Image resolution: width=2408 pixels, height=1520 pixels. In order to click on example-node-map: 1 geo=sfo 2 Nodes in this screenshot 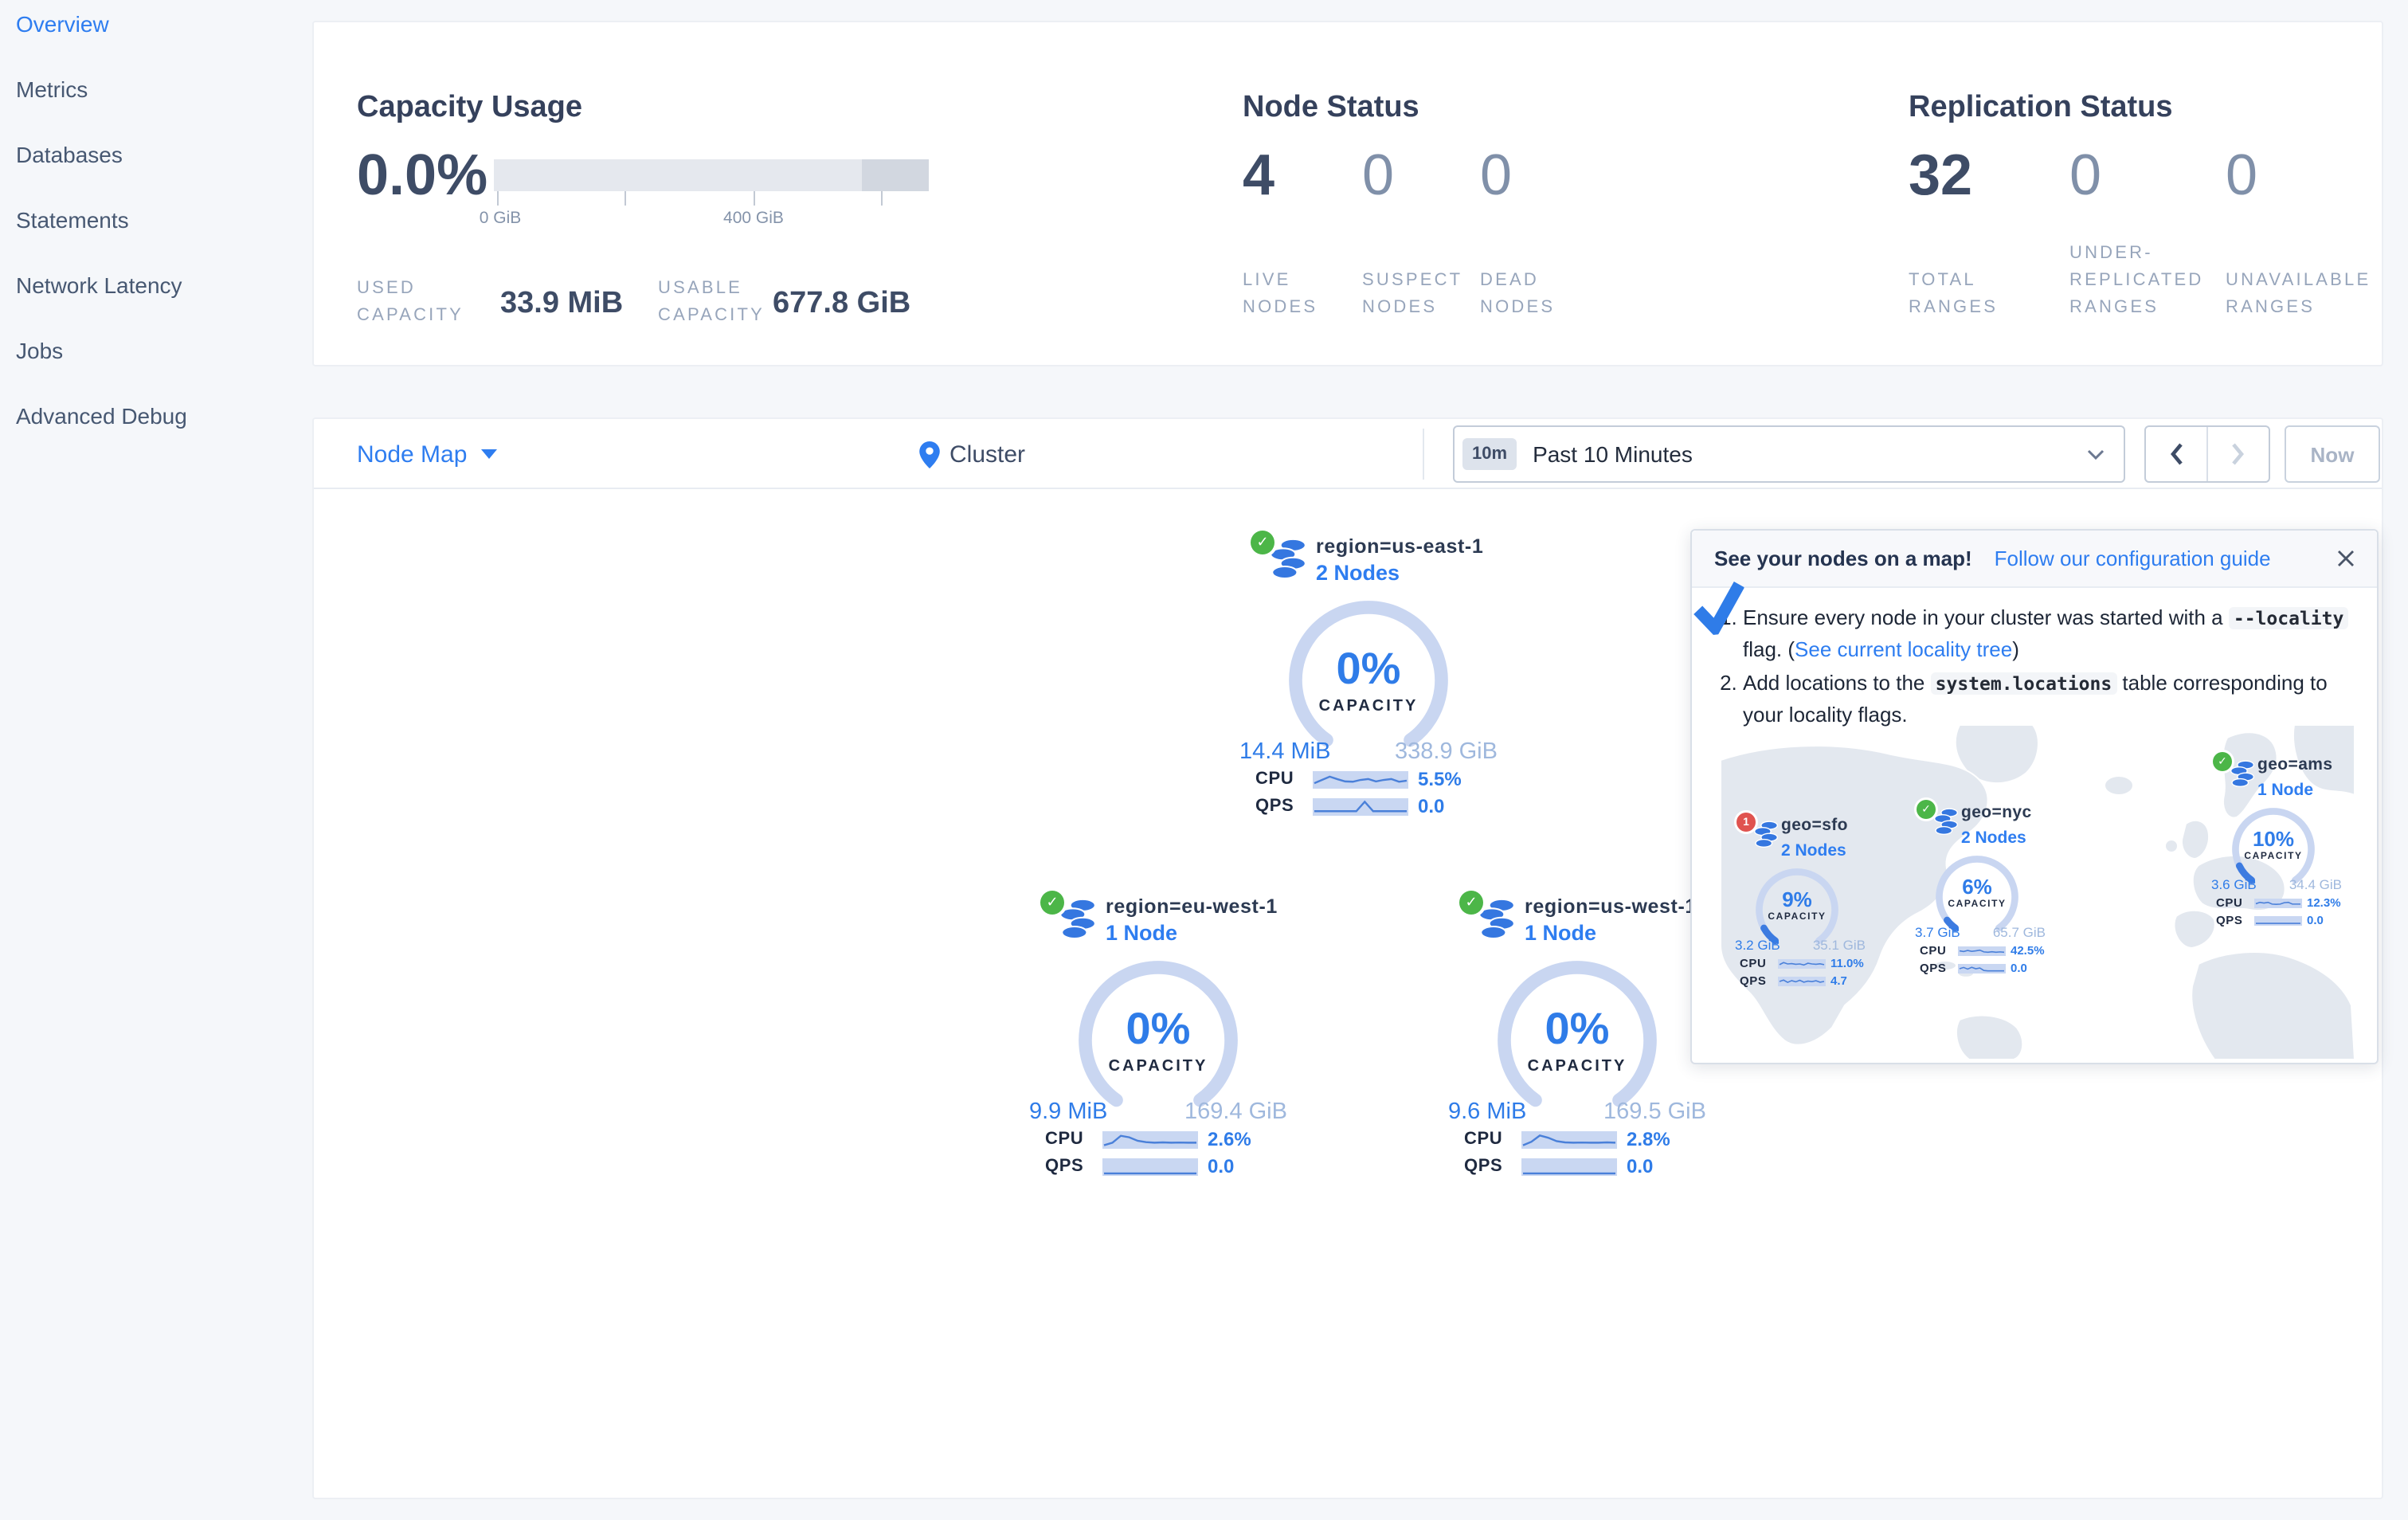, I will do `click(2038, 893)`.